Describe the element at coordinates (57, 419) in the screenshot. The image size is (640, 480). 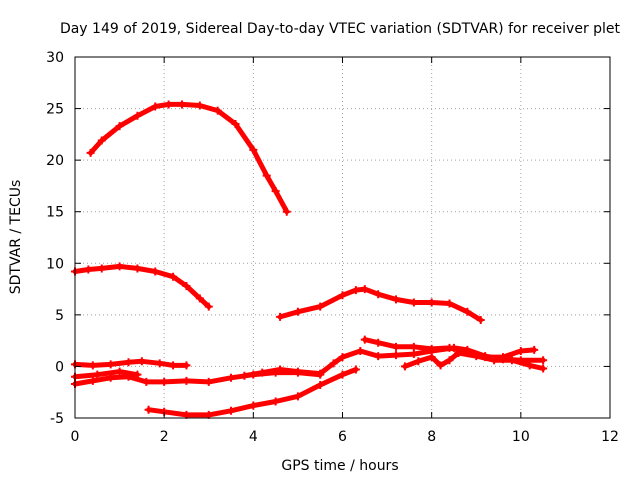
I see `y-tick-label: -5` at that location.